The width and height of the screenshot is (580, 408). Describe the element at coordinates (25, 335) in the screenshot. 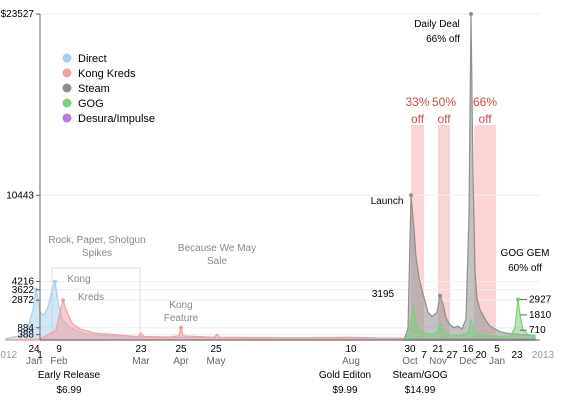

I see `y-tick-label: 388` at that location.